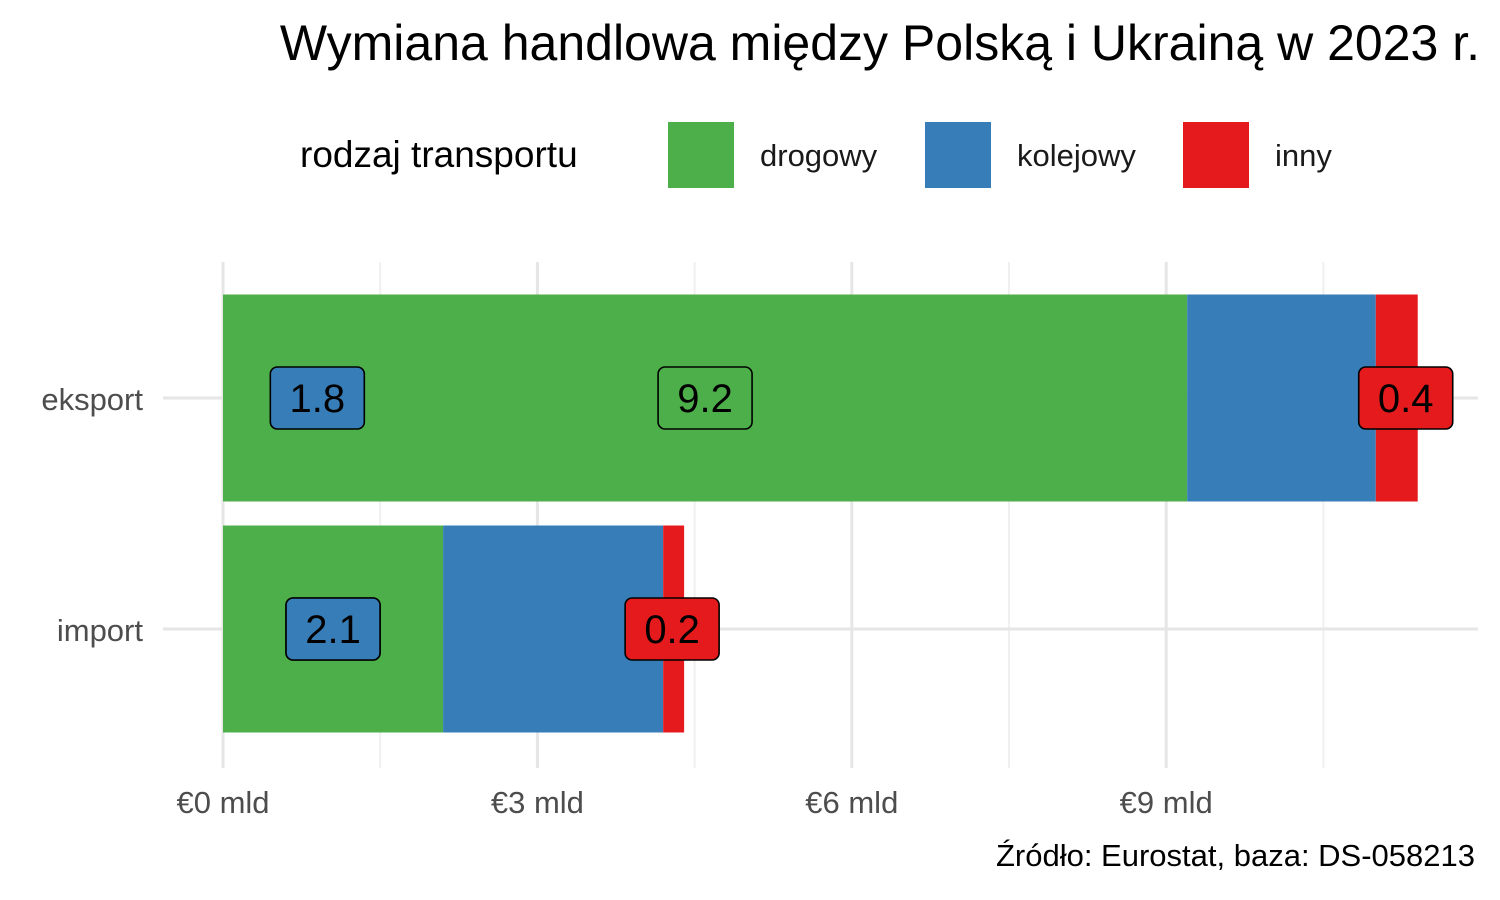  I want to click on data-label-box-import-inny, so click(672, 629).